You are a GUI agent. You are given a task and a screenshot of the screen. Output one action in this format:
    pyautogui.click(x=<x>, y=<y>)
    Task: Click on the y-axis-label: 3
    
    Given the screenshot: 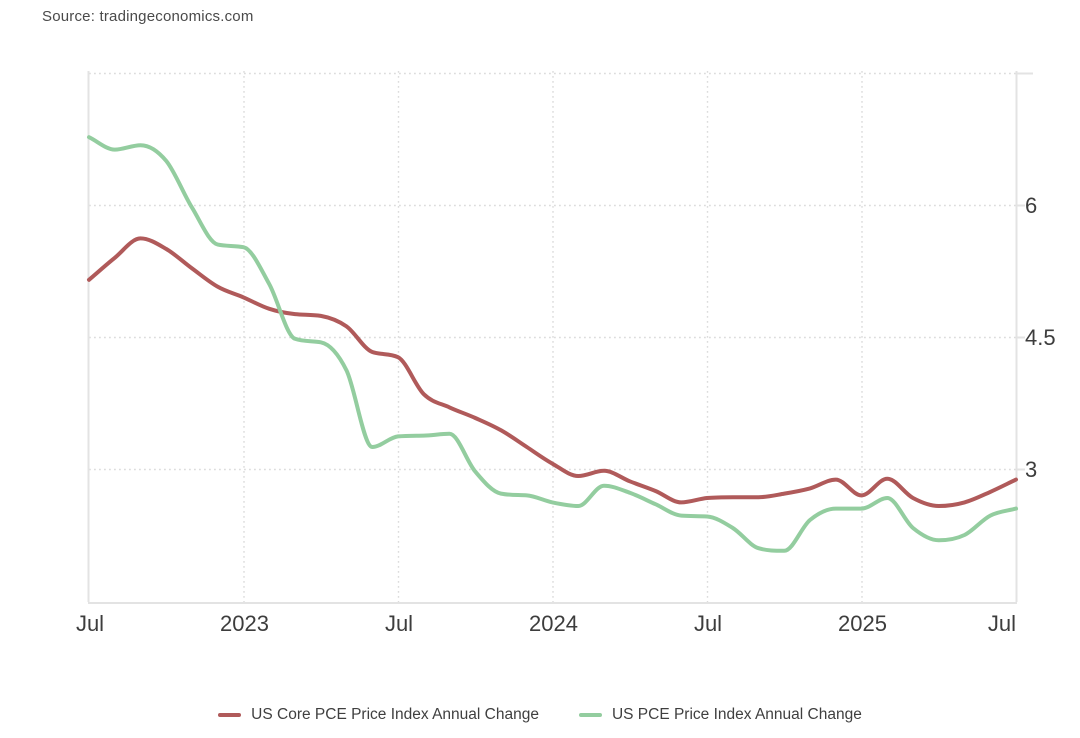 What is the action you would take?
    pyautogui.click(x=1031, y=469)
    